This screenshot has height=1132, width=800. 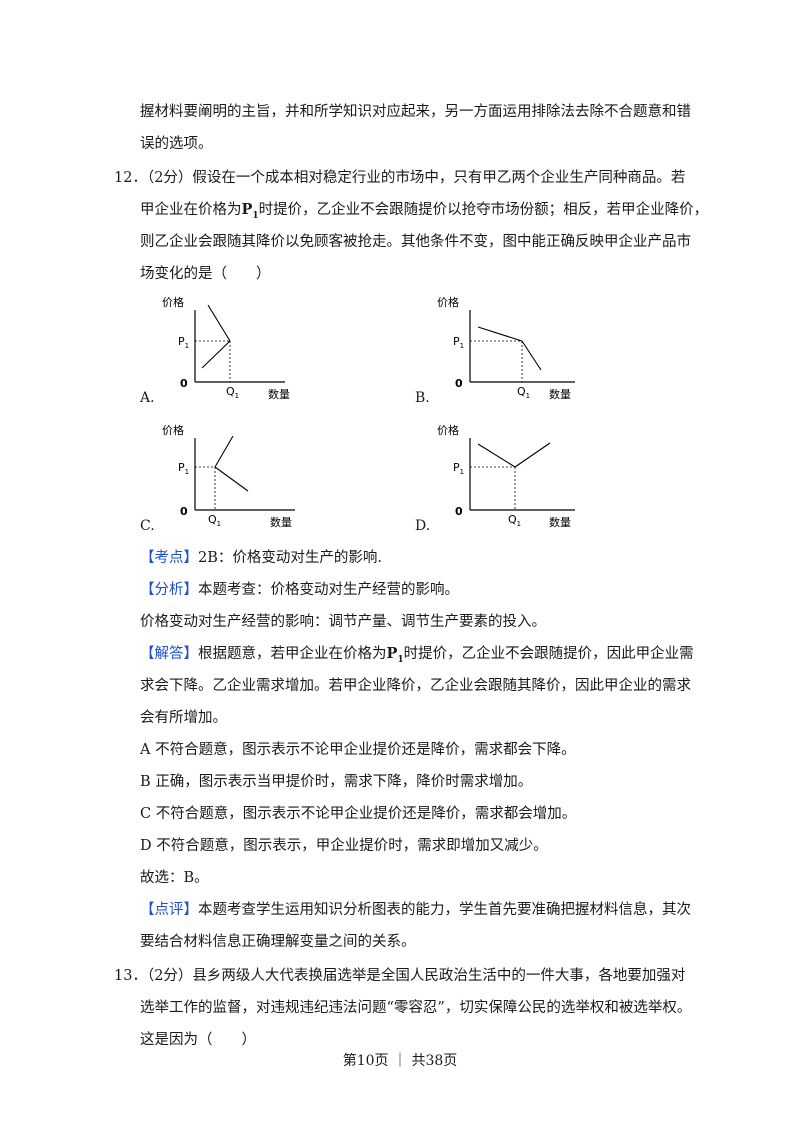 I want to click on page-footer: 第10页 ｜ 共38页, so click(x=400, y=1061).